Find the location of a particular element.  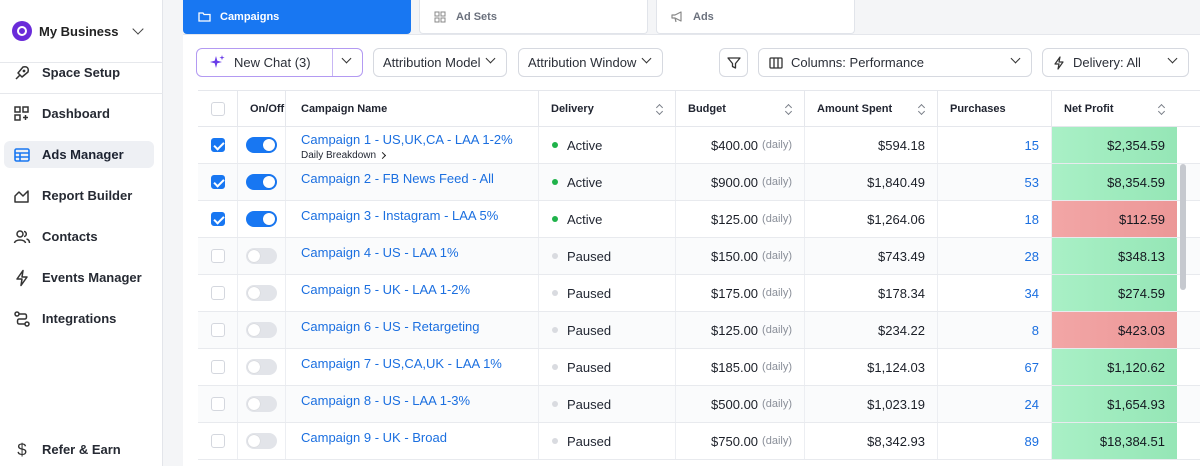

tab-ad-sets: Ad Sets is located at coordinates (533, 17).